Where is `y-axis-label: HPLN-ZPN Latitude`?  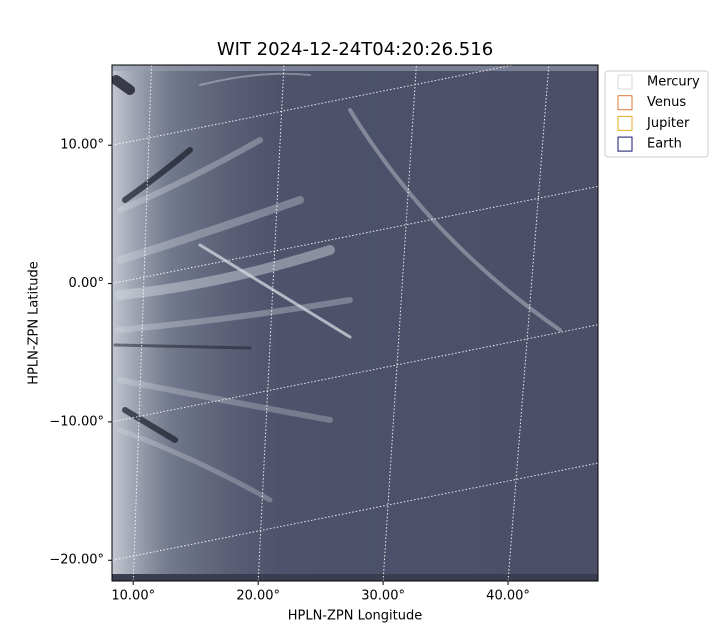
y-axis-label: HPLN-ZPN Latitude is located at coordinates (34, 322).